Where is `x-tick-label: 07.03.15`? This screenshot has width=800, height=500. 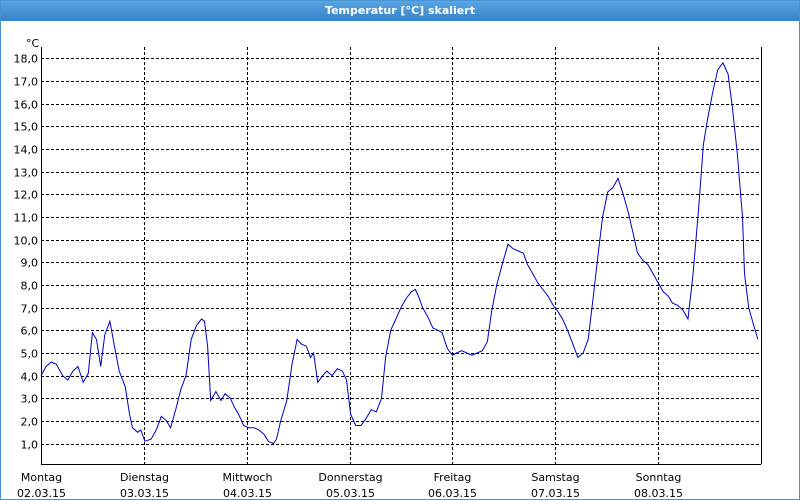
x-tick-label: 07.03.15 is located at coordinates (555, 493).